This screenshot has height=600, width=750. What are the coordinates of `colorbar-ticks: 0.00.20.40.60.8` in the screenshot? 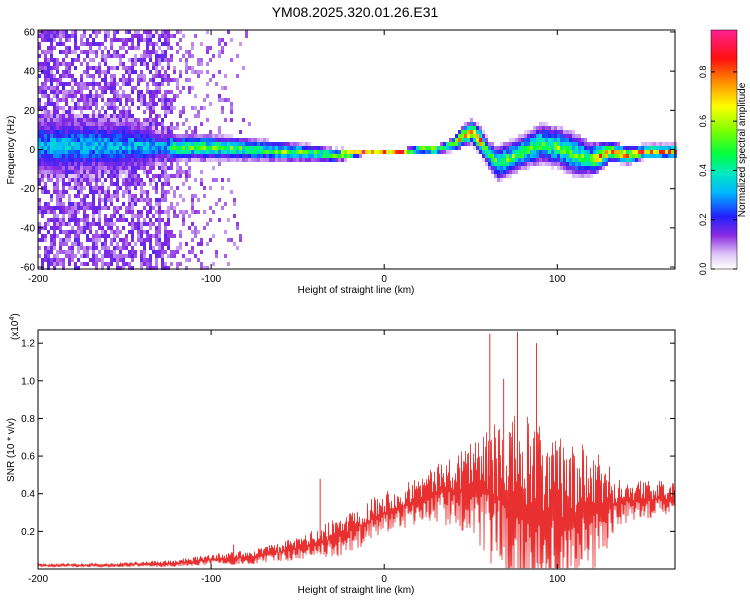 It's located at (717, 170).